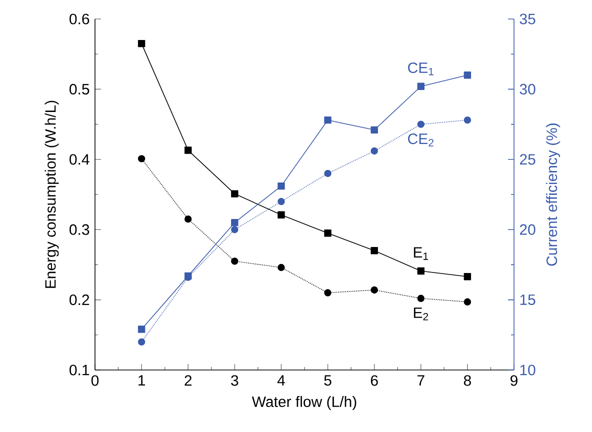 This screenshot has width=592, height=432. I want to click on y-tick-label: 0.3, so click(80, 229).